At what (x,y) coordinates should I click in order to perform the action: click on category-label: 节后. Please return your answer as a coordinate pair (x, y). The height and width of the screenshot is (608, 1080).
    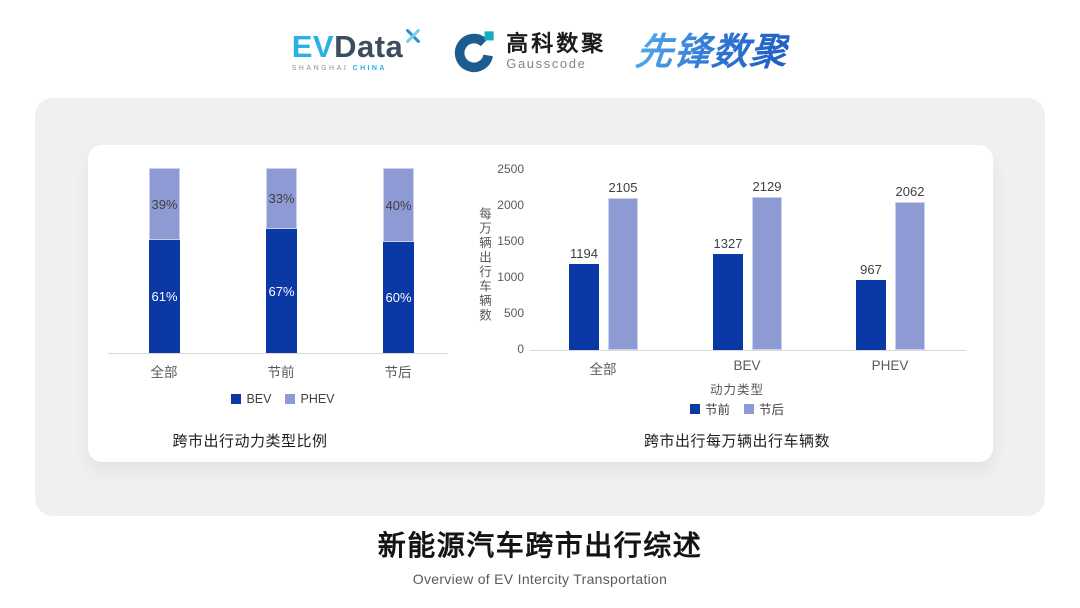
    Looking at the image, I should click on (398, 372).